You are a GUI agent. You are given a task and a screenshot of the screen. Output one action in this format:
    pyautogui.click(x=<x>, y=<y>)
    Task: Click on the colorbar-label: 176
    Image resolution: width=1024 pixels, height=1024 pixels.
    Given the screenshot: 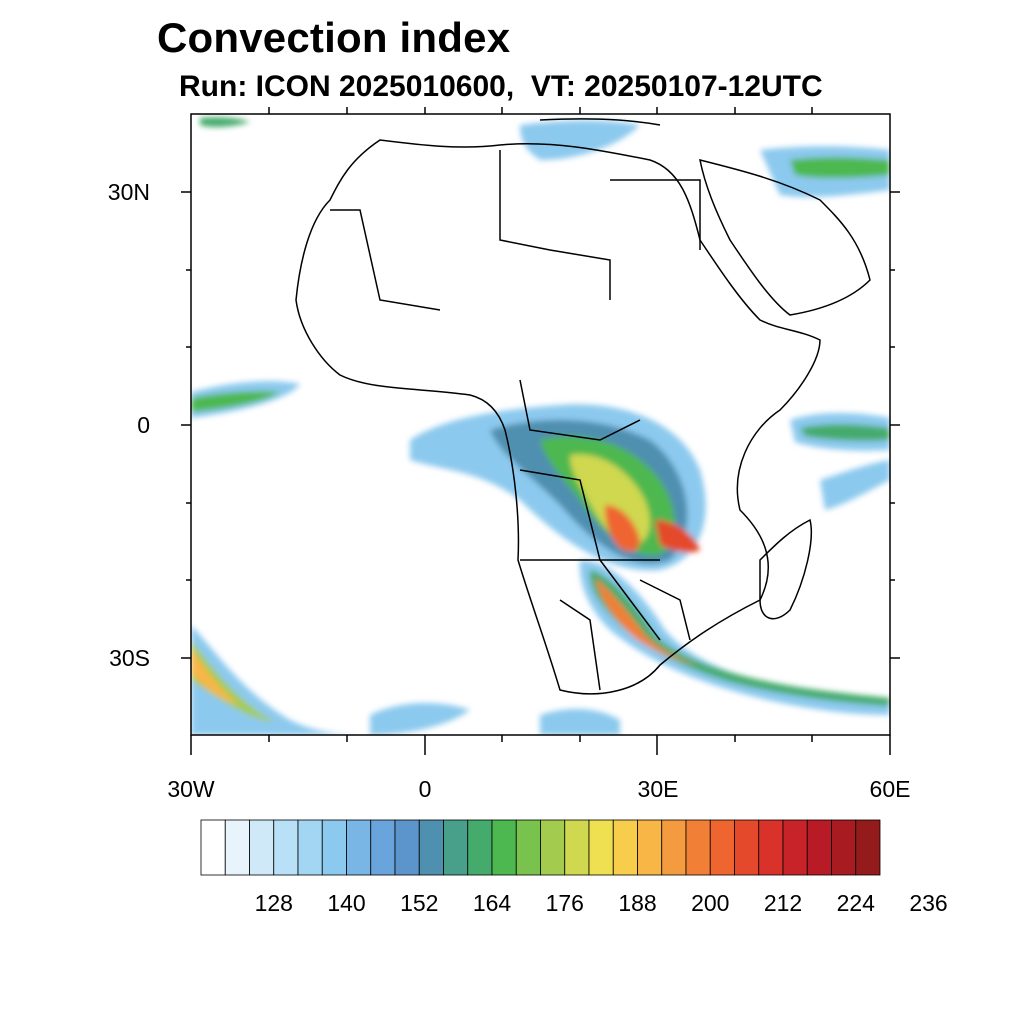 What is the action you would take?
    pyautogui.click(x=564, y=903)
    